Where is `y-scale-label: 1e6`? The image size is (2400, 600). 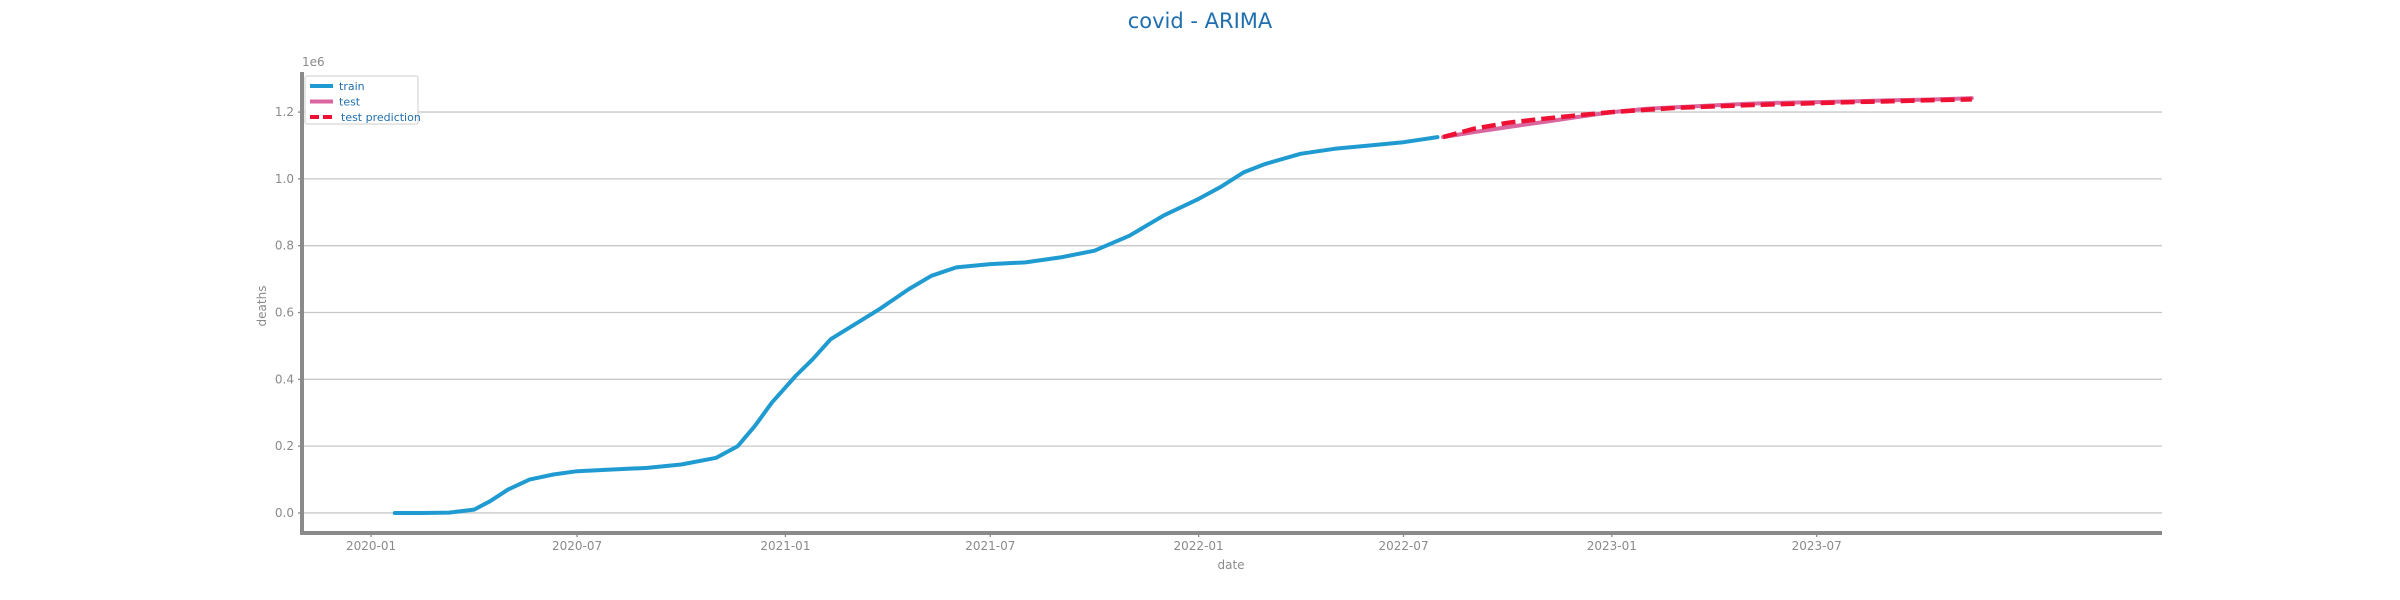
y-scale-label: 1e6 is located at coordinates (313, 62).